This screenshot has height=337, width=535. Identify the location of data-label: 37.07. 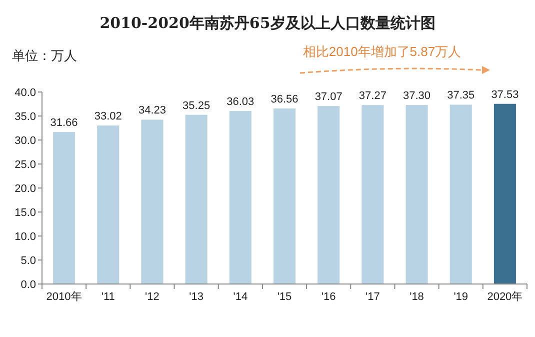
(328, 97).